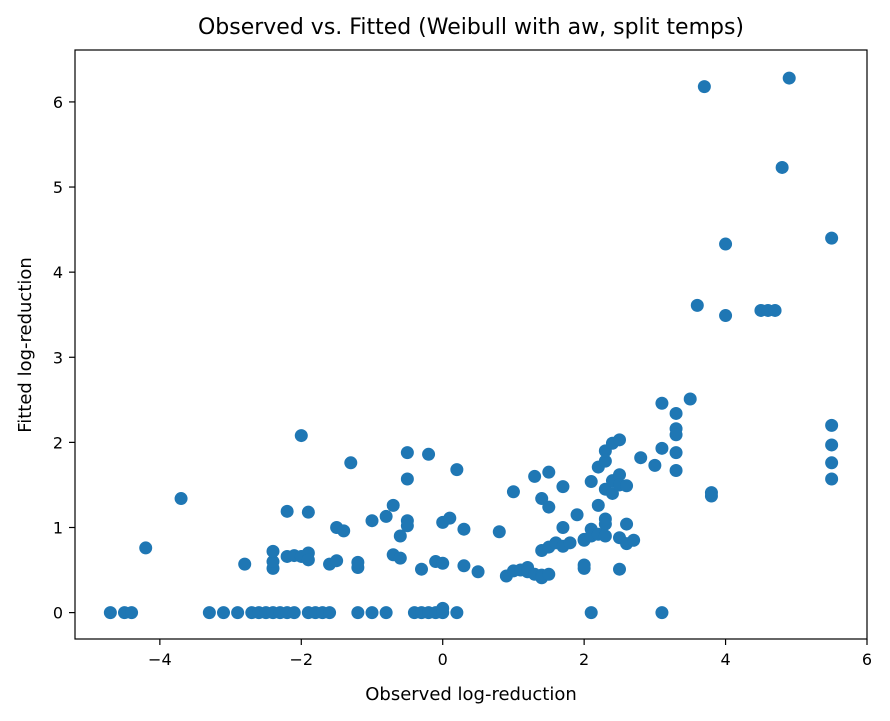 Image resolution: width=890 pixels, height=721 pixels. I want to click on y-tick-label: 0, so click(58, 613).